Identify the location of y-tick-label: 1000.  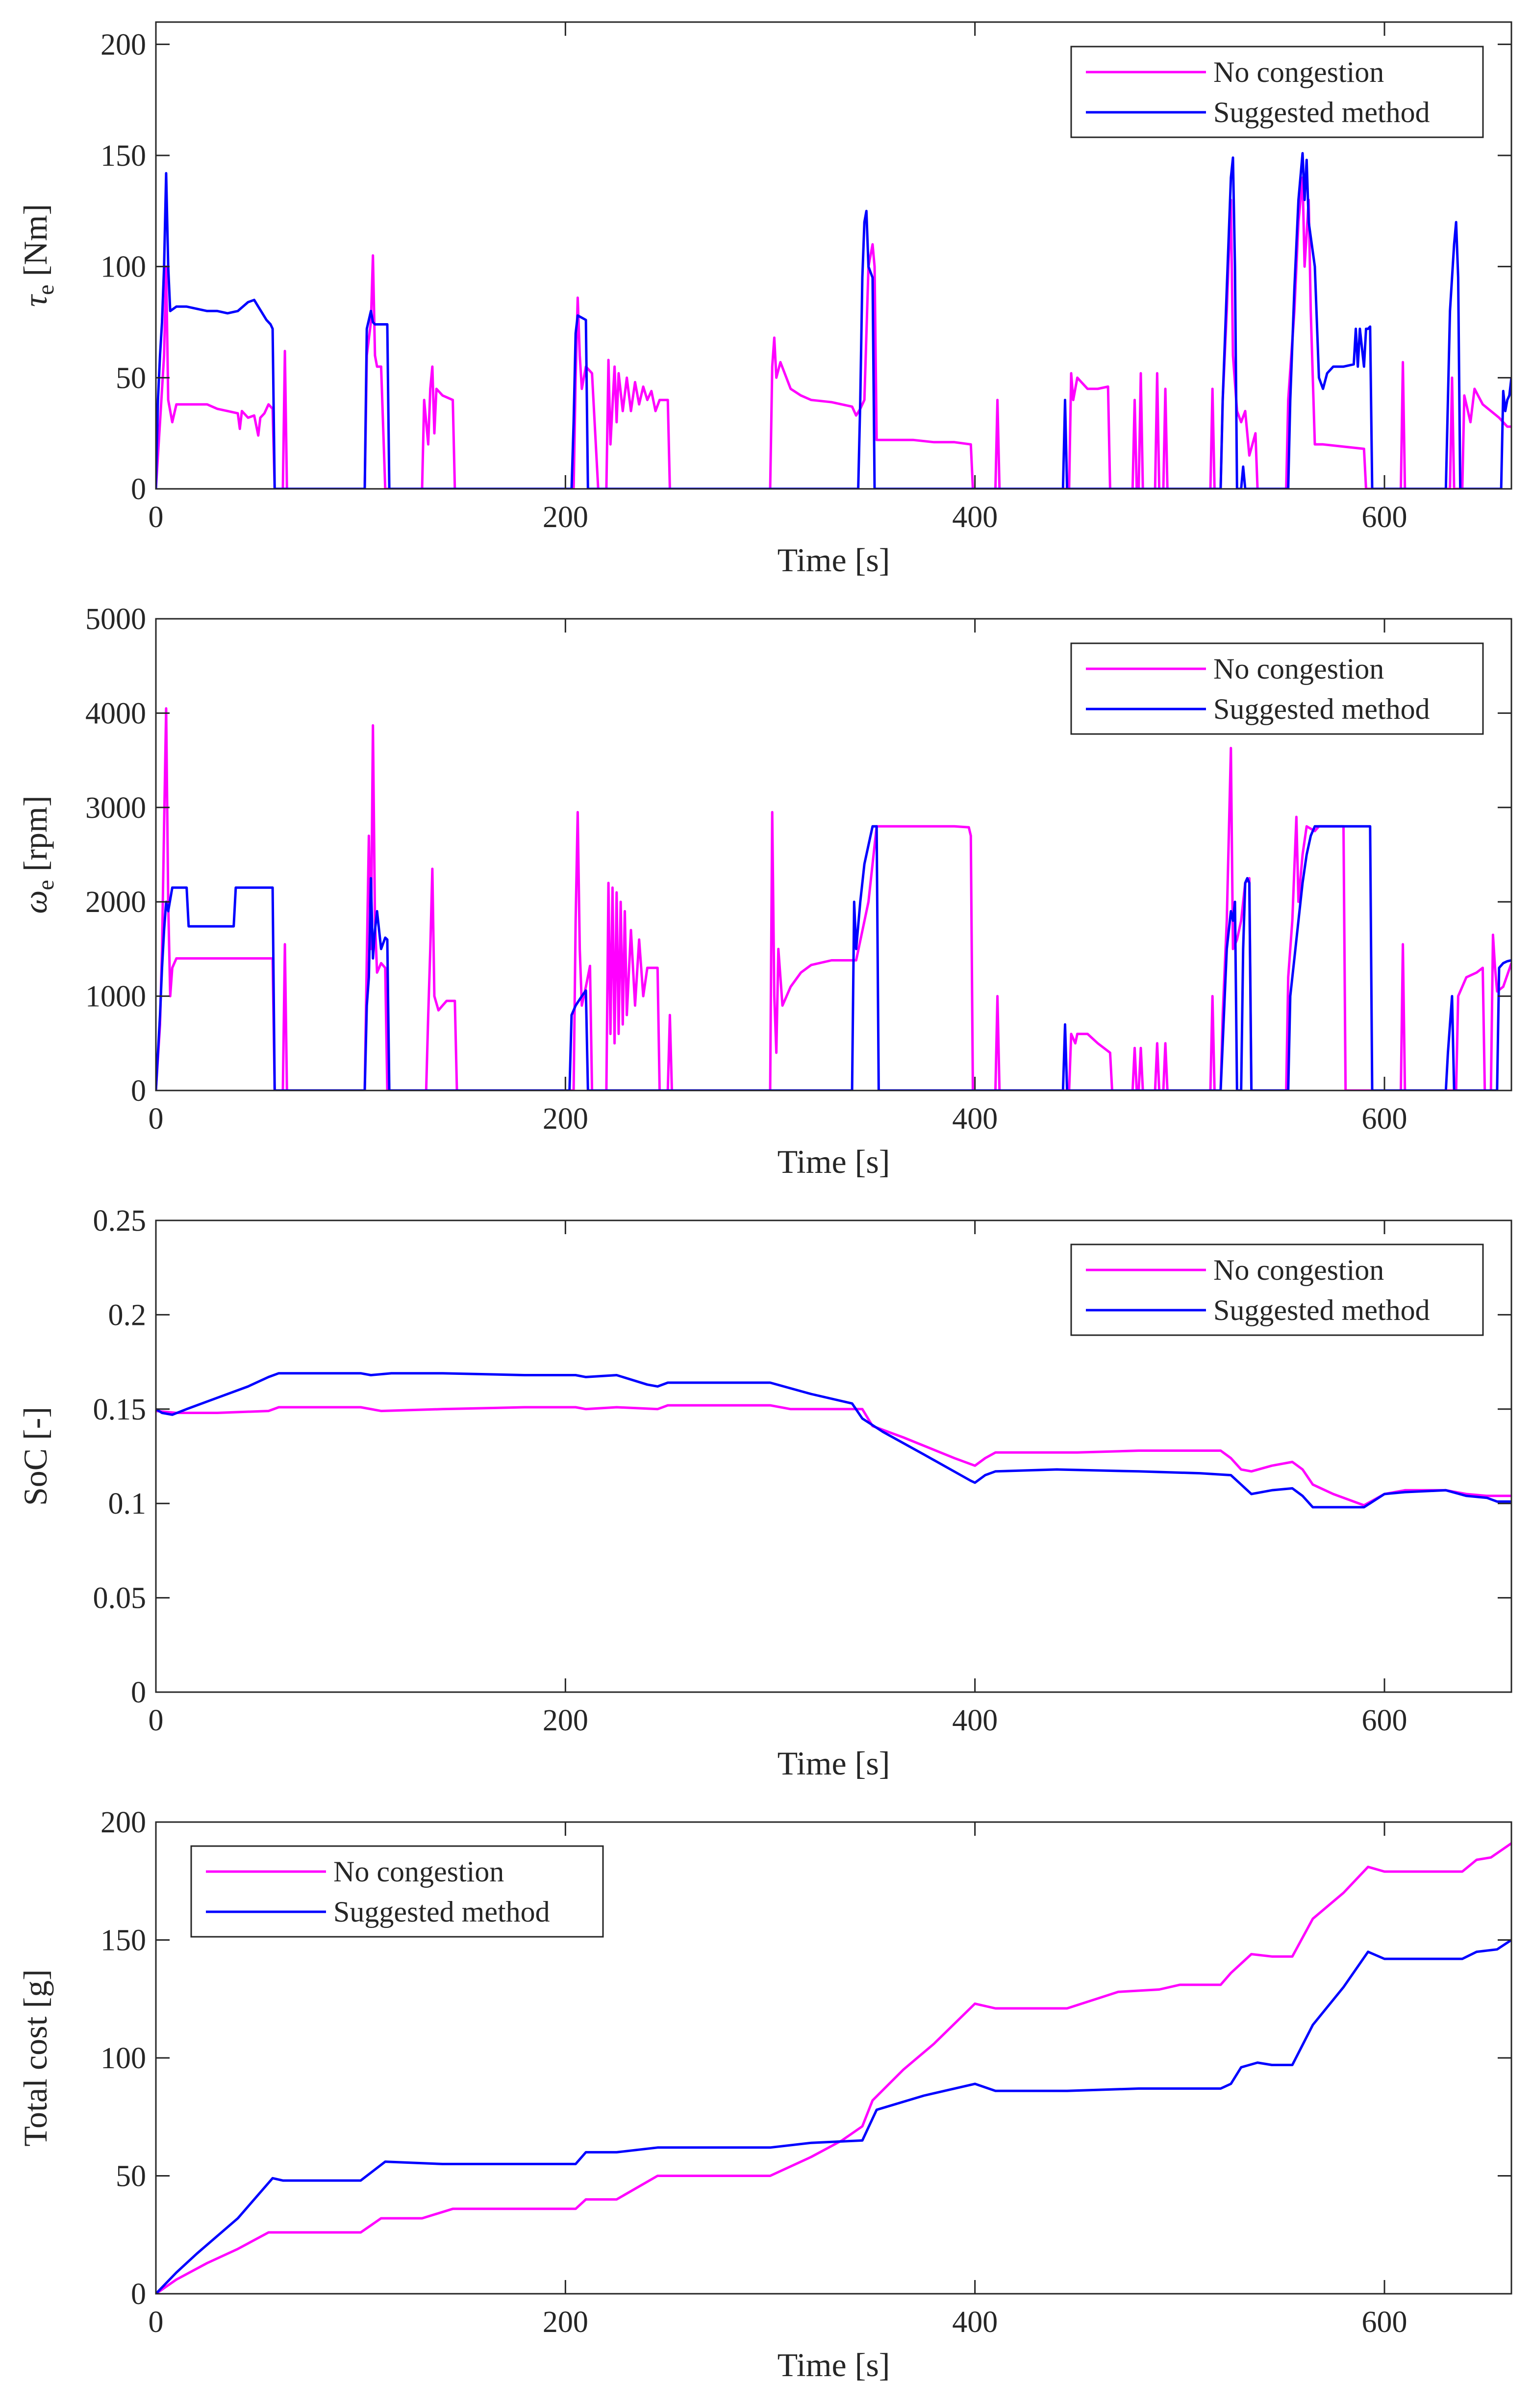
(115, 997).